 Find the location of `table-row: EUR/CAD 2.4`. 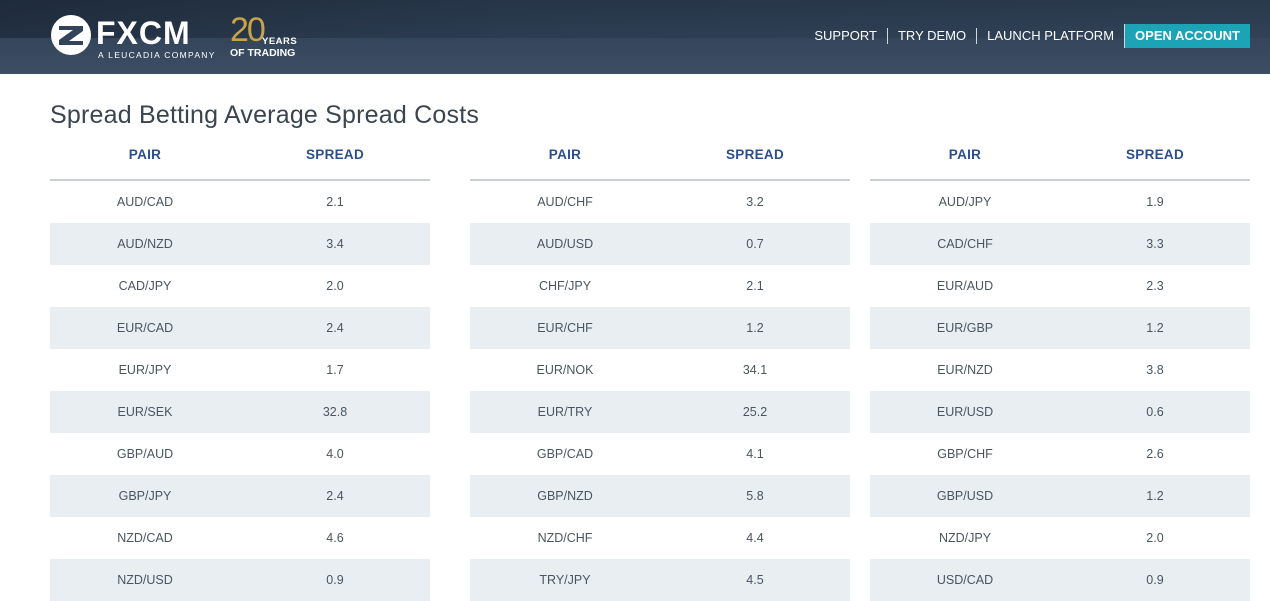

table-row: EUR/CAD 2.4 is located at coordinates (240, 328).